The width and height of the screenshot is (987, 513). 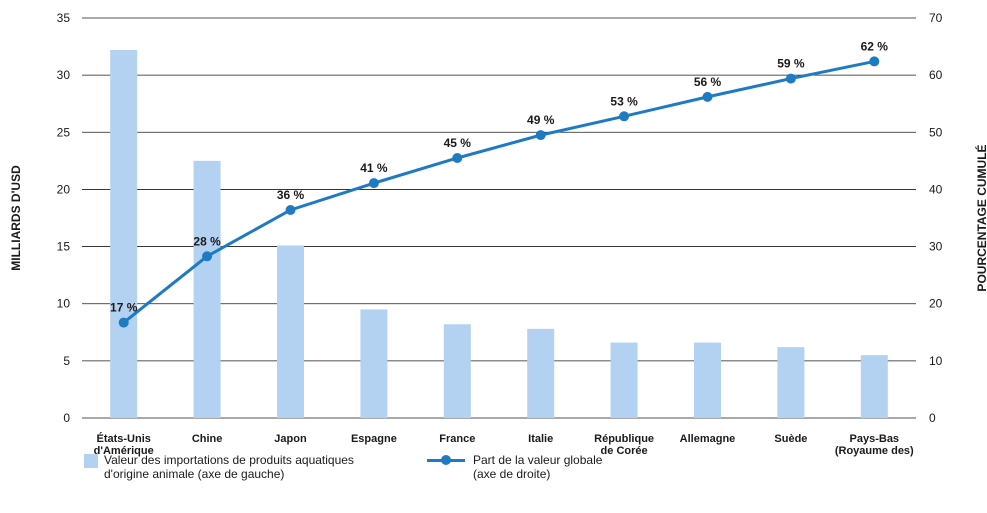 What do you see at coordinates (936, 75) in the screenshot?
I see `y-tick-right: 60` at bounding box center [936, 75].